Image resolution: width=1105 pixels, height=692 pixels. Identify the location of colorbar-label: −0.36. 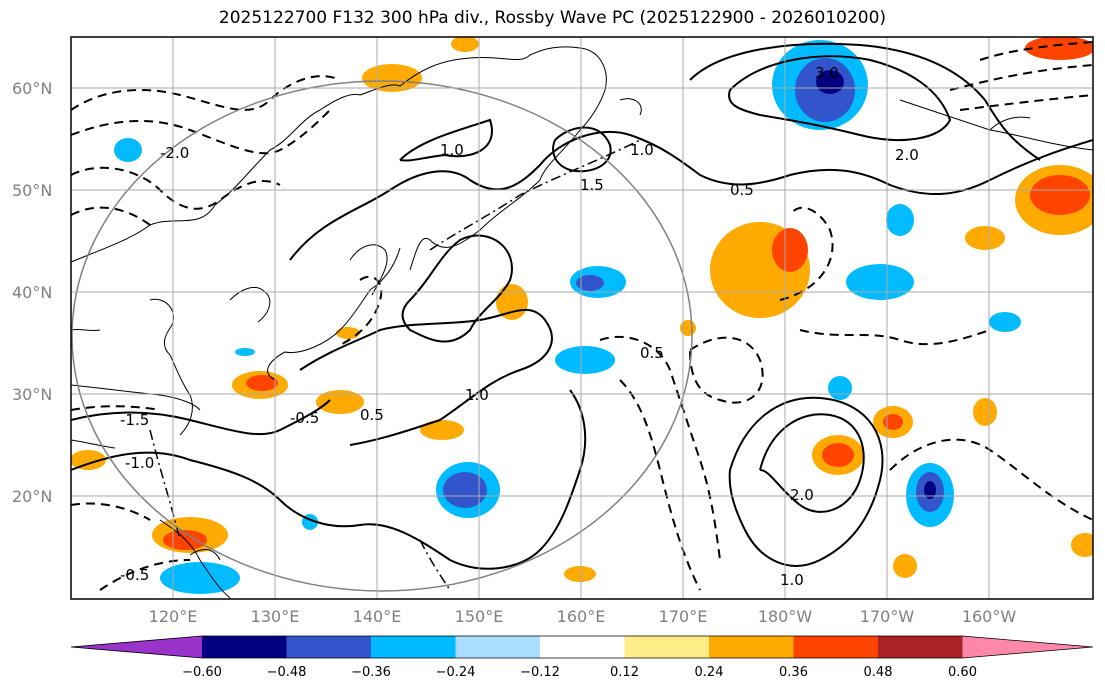
(371, 672).